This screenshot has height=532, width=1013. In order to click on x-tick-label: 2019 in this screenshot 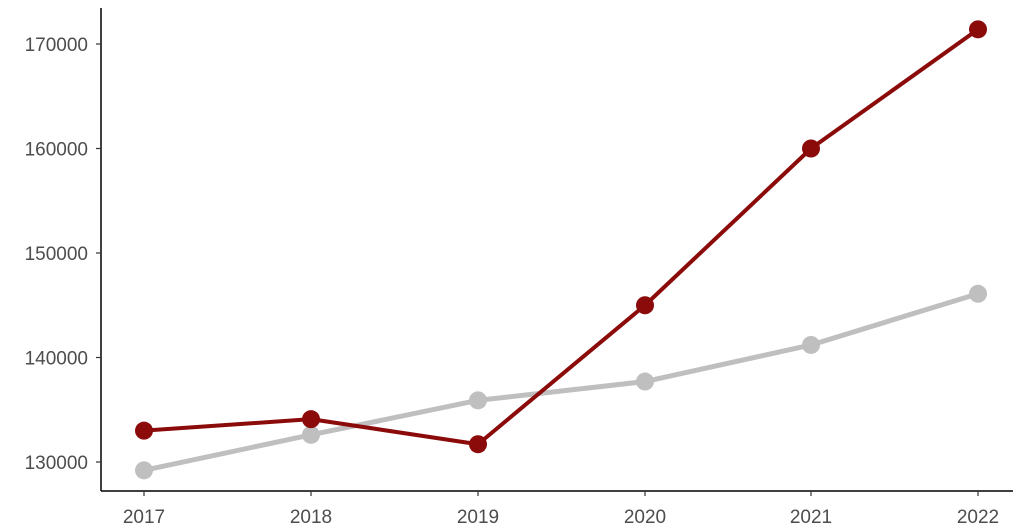, I will do `click(478, 517)`.